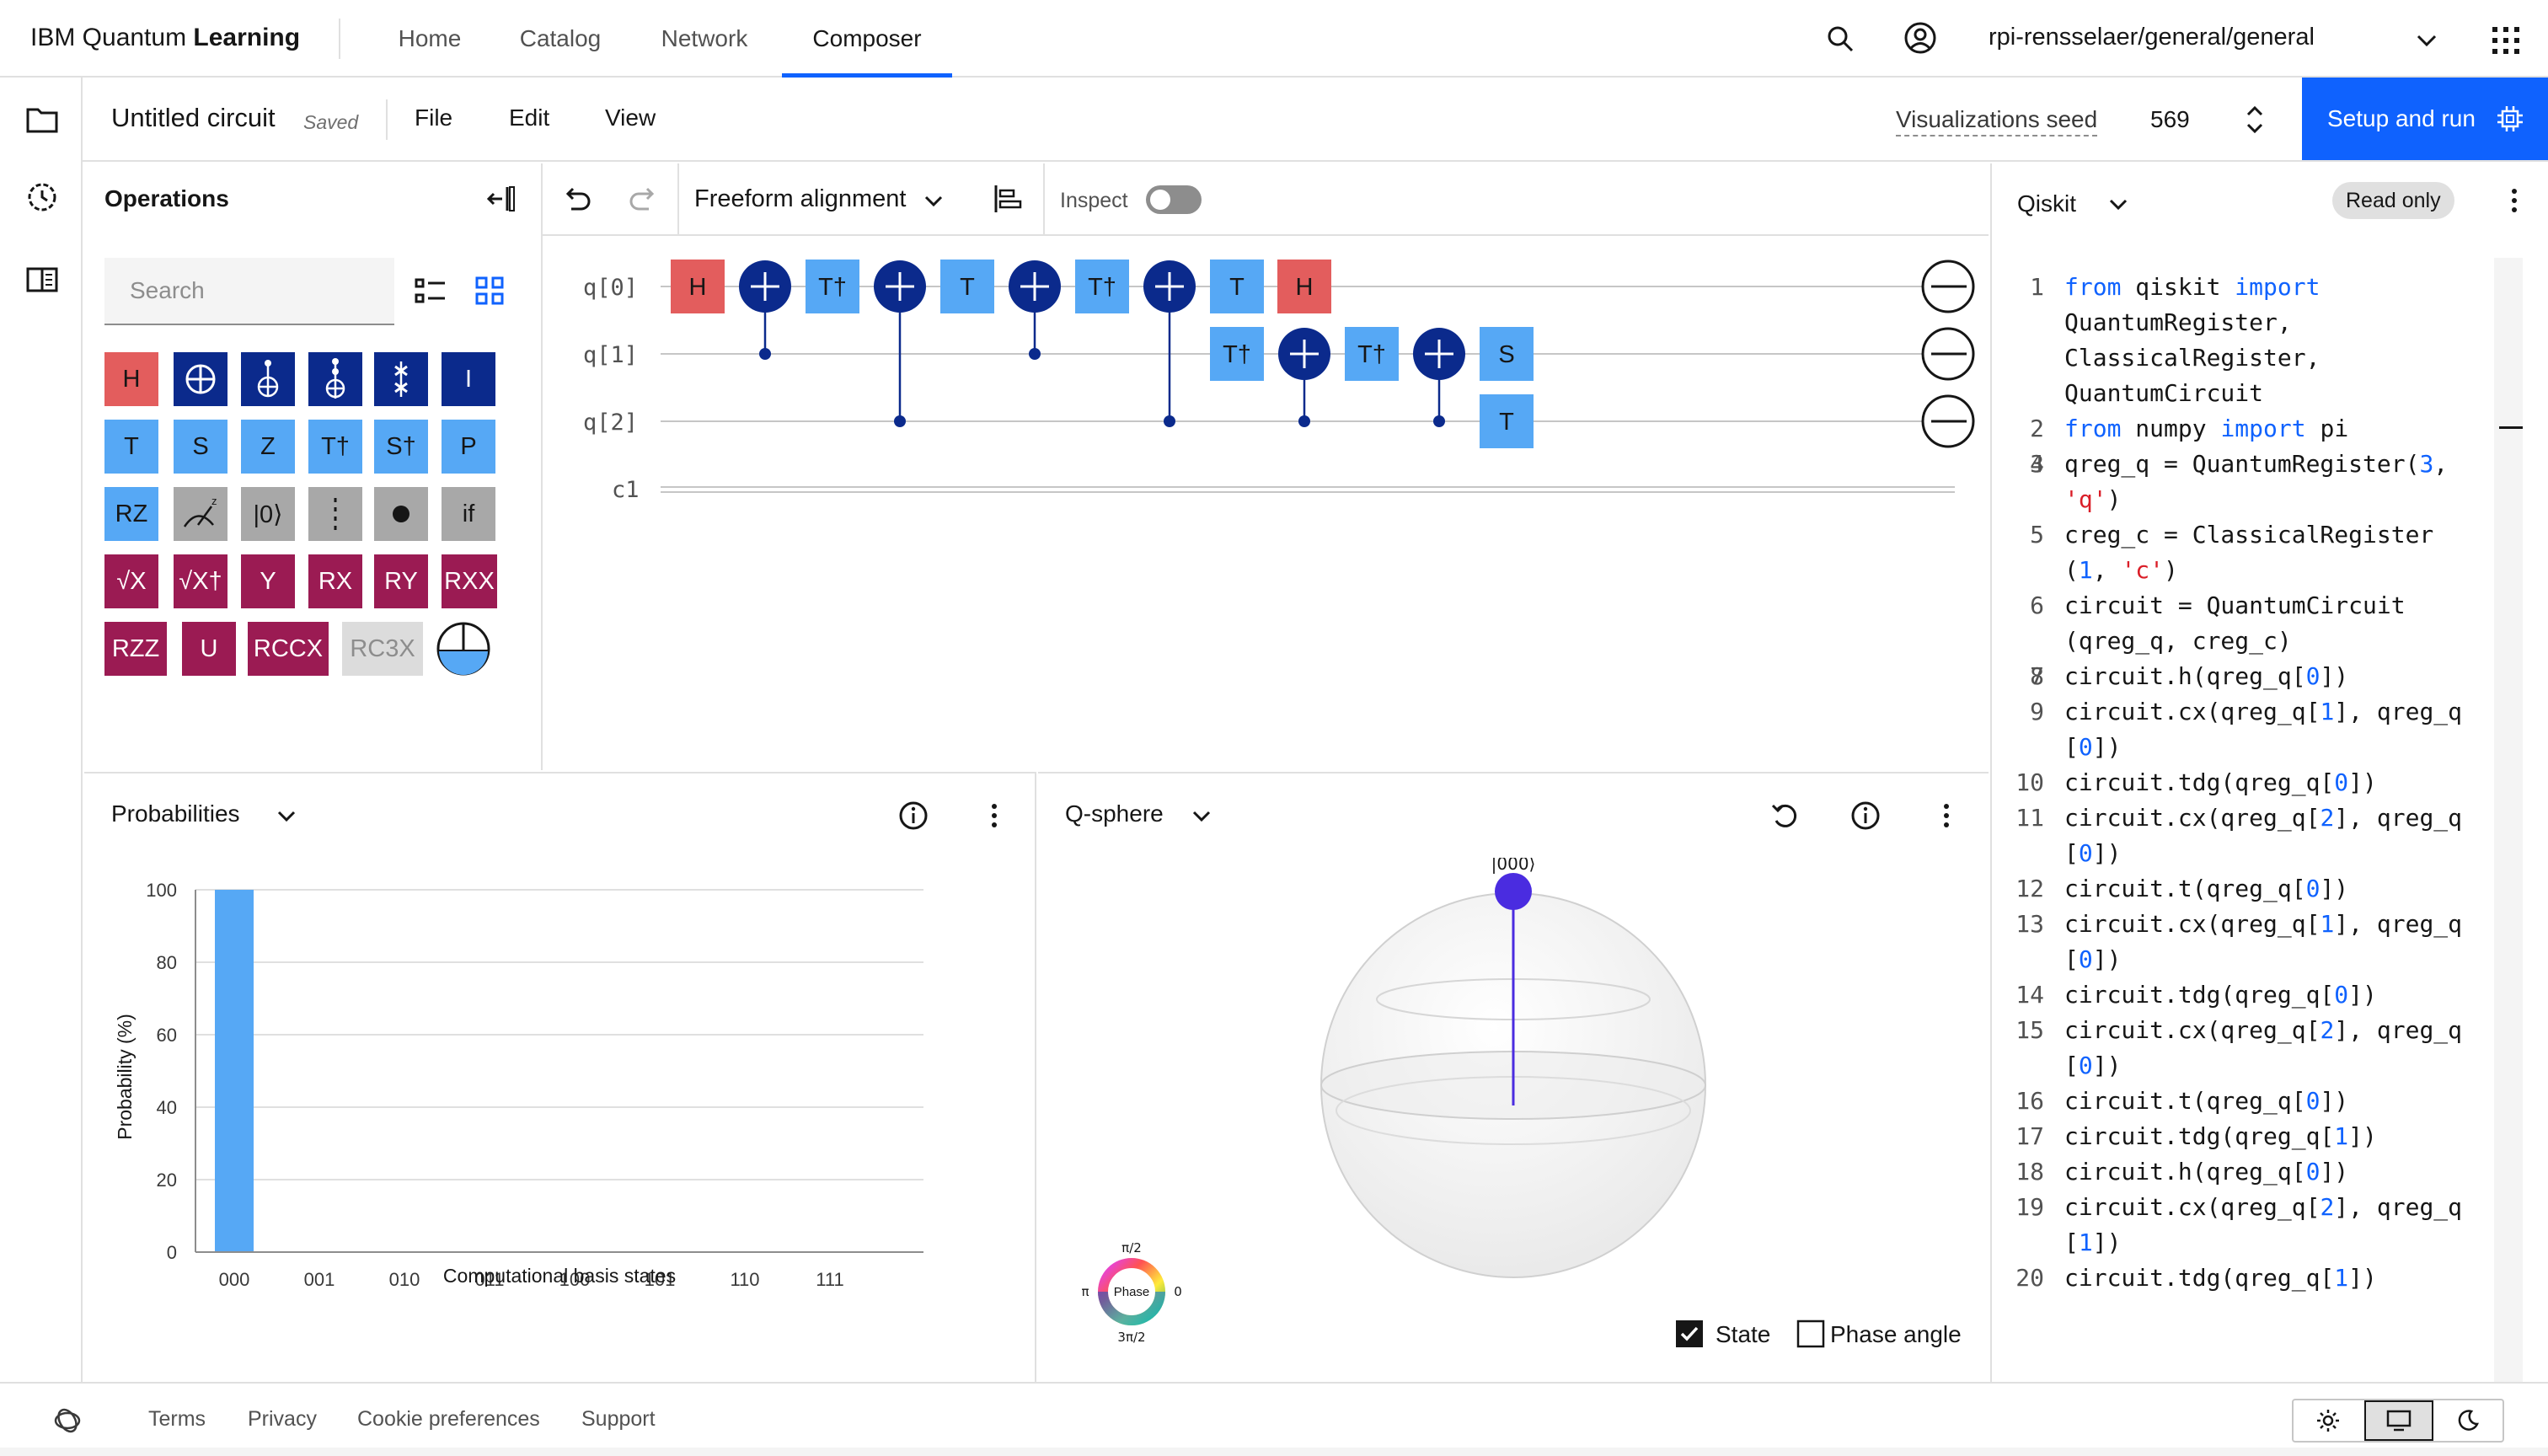 The height and width of the screenshot is (1456, 2548). I want to click on state-checkbox, so click(1689, 1334).